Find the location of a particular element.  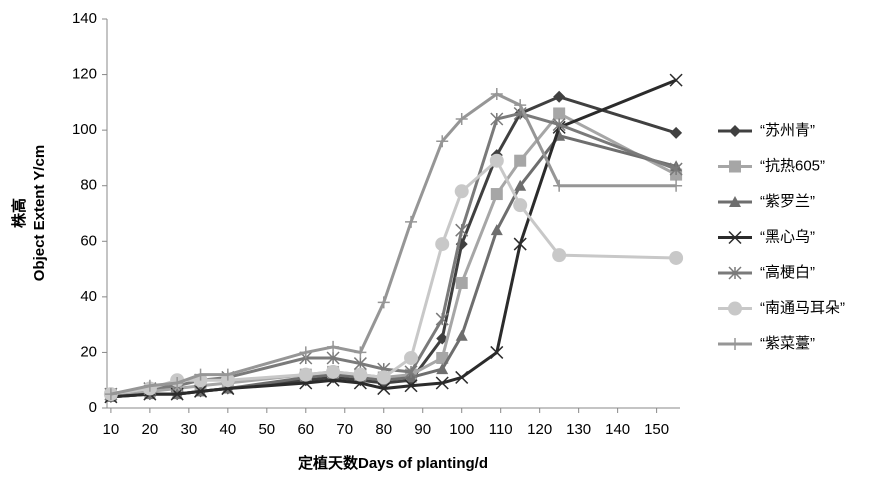

y-tick-label: 140 is located at coordinates (84, 18).